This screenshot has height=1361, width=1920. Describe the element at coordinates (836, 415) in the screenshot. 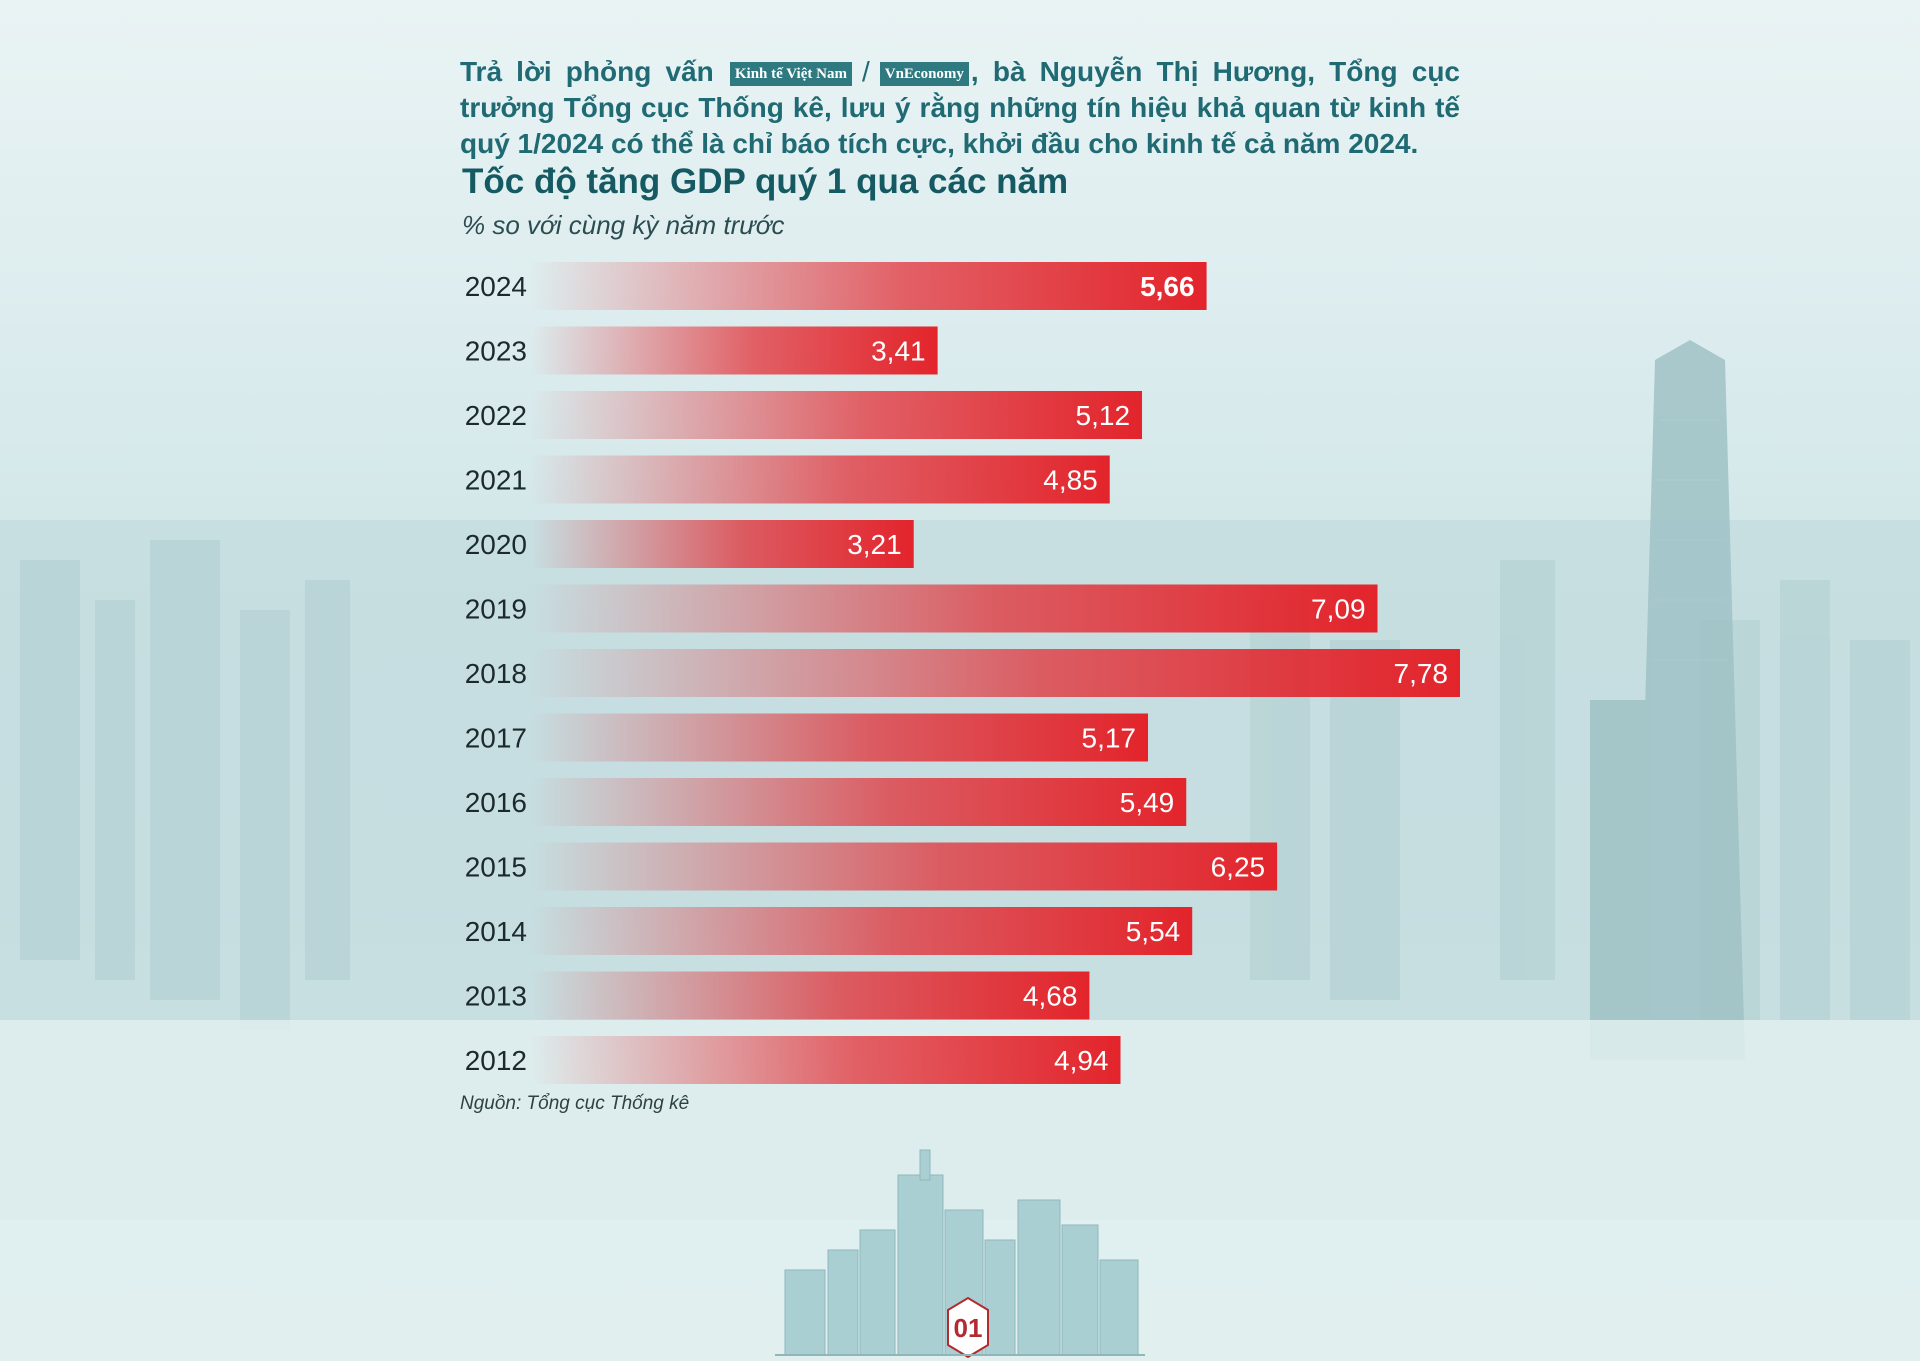

I see `bar-2022` at that location.